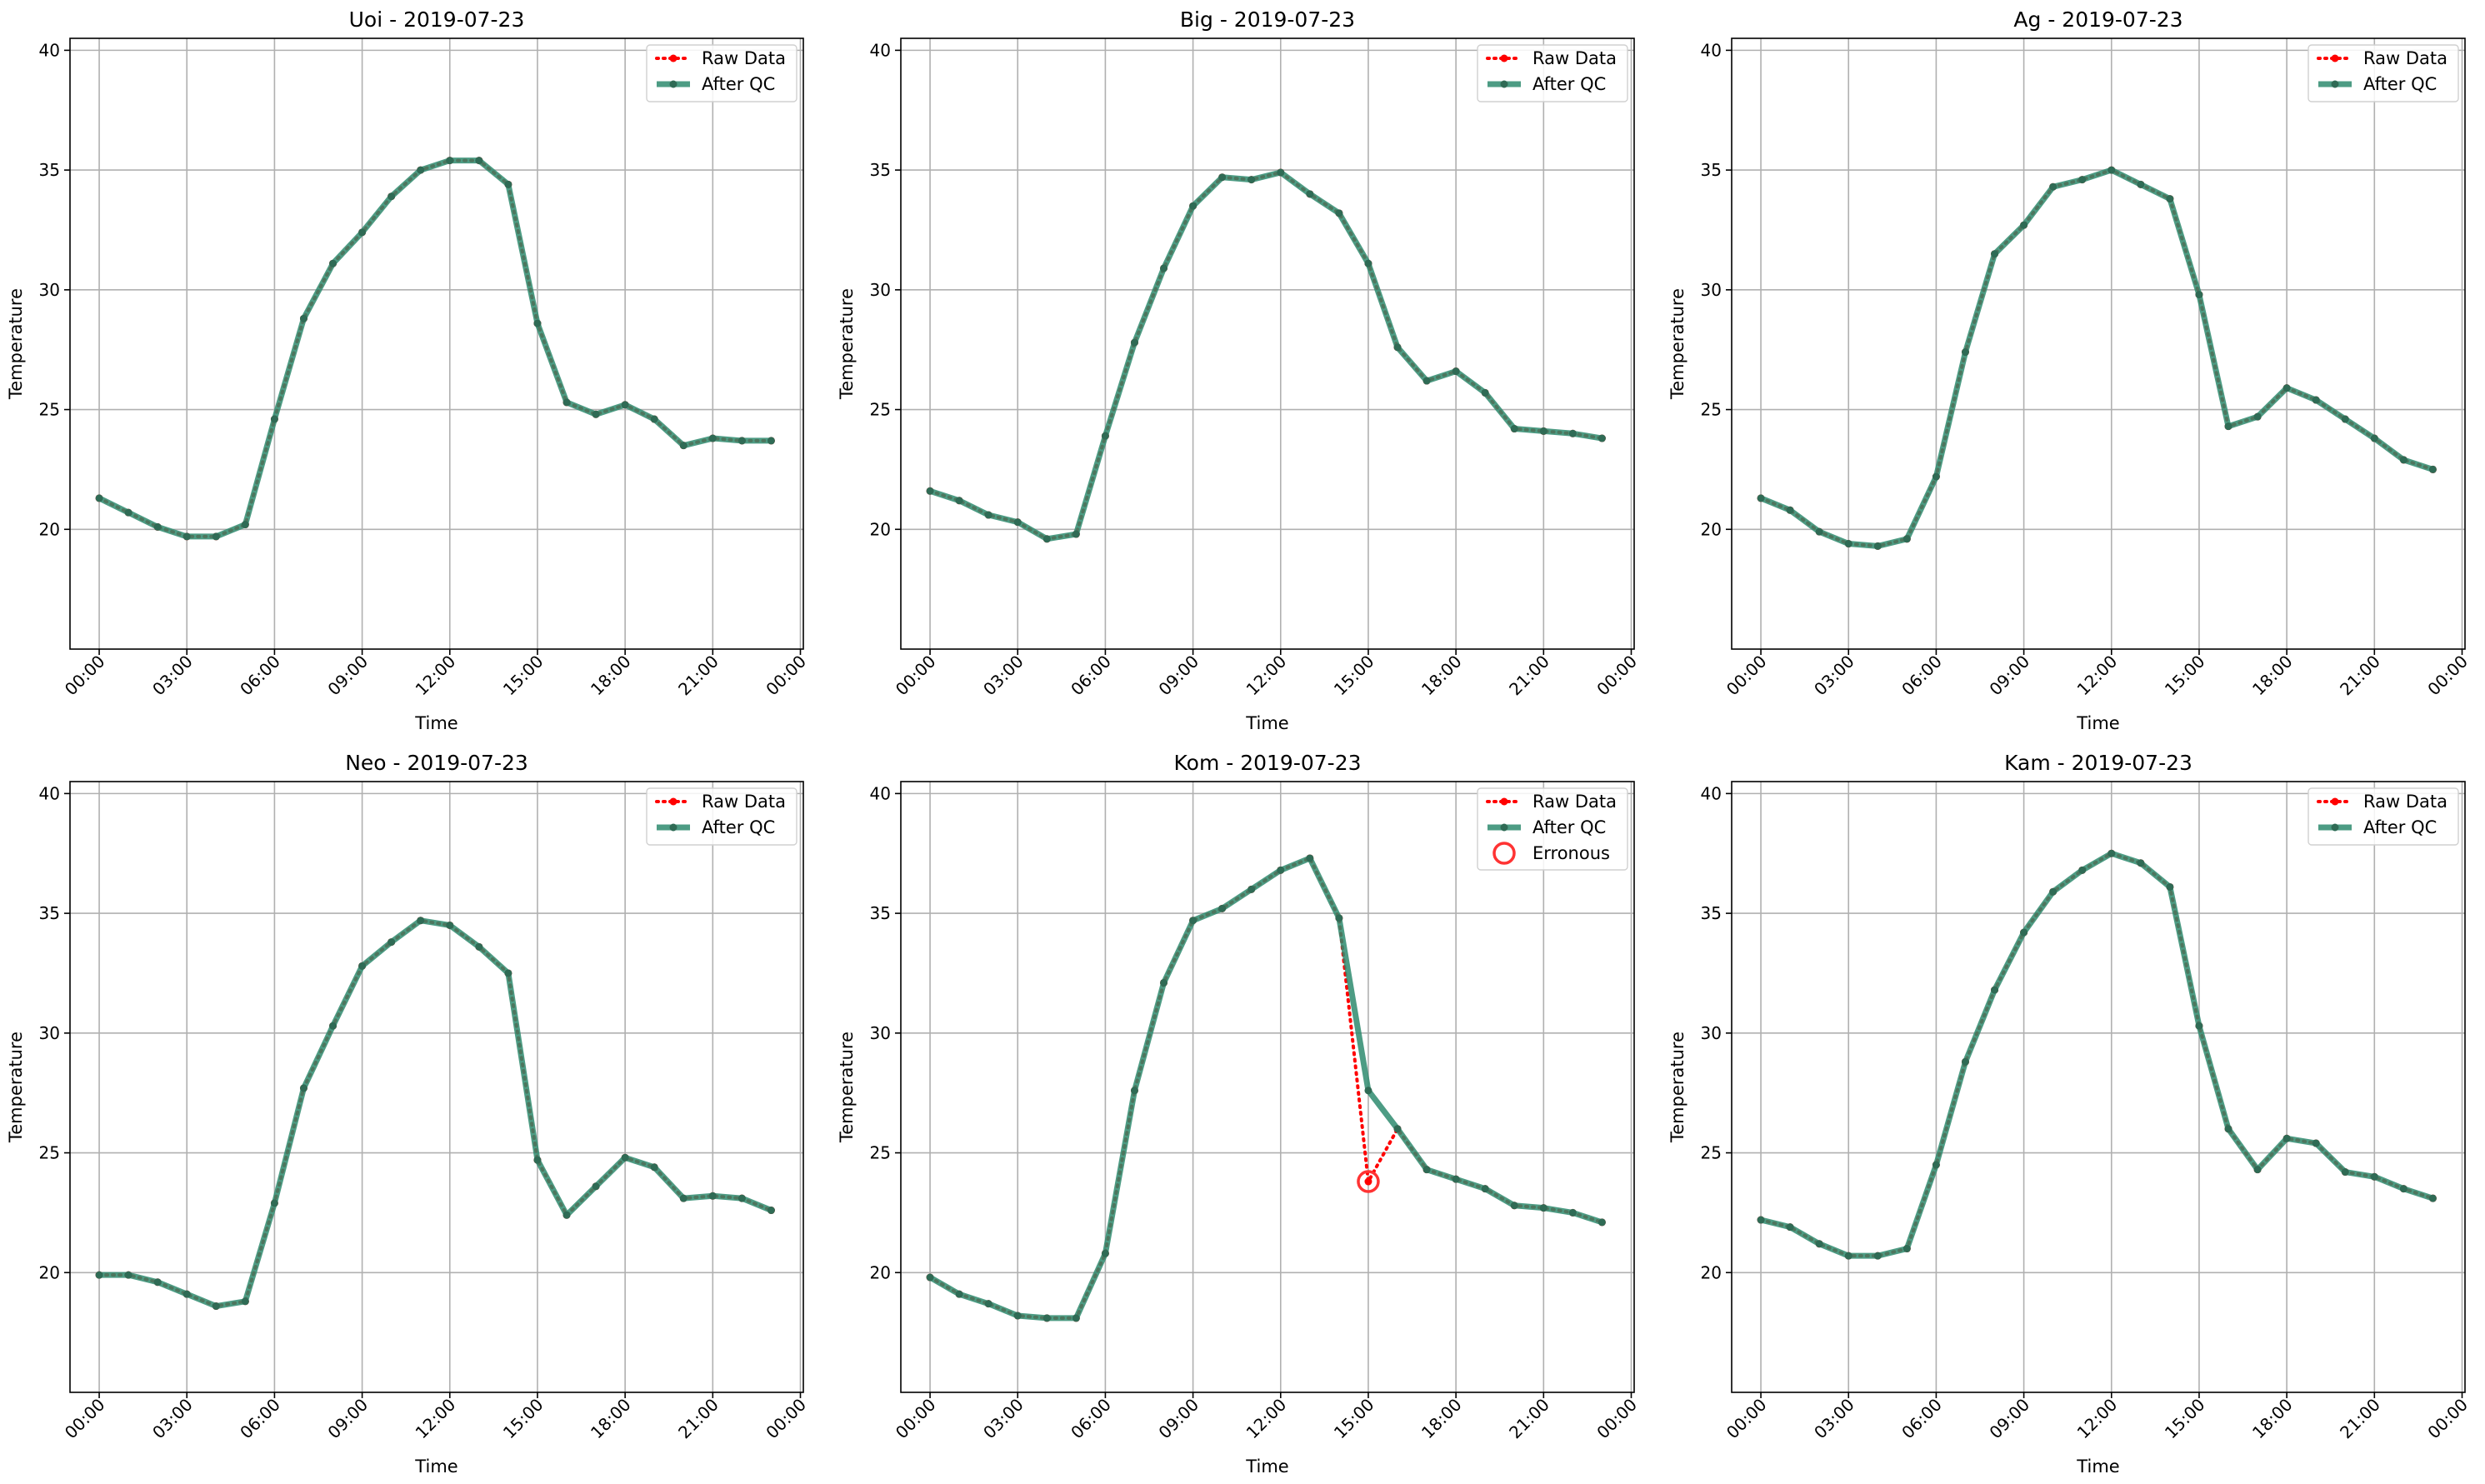 This screenshot has height=1484, width=2485. I want to click on grid, so click(2098, 343).